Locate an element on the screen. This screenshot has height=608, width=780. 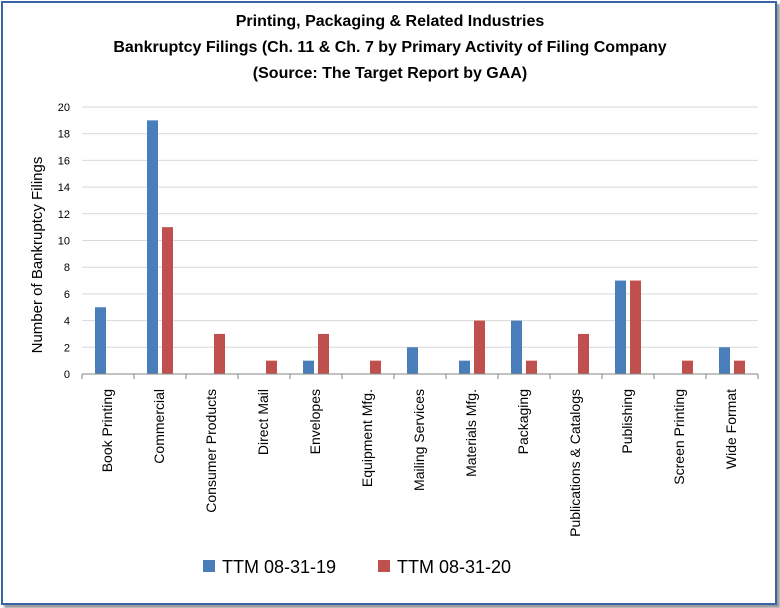
y-tick-label: 14 is located at coordinates (64, 188).